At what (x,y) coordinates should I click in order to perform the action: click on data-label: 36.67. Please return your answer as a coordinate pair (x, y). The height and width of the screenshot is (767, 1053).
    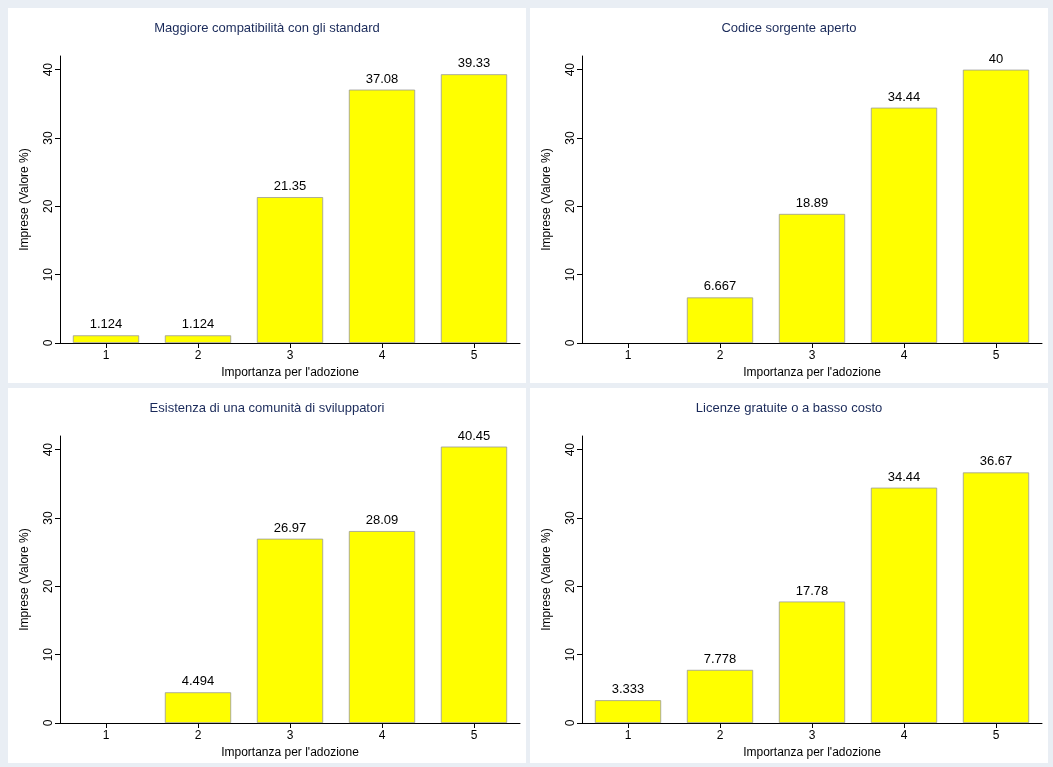
    Looking at the image, I should click on (996, 461).